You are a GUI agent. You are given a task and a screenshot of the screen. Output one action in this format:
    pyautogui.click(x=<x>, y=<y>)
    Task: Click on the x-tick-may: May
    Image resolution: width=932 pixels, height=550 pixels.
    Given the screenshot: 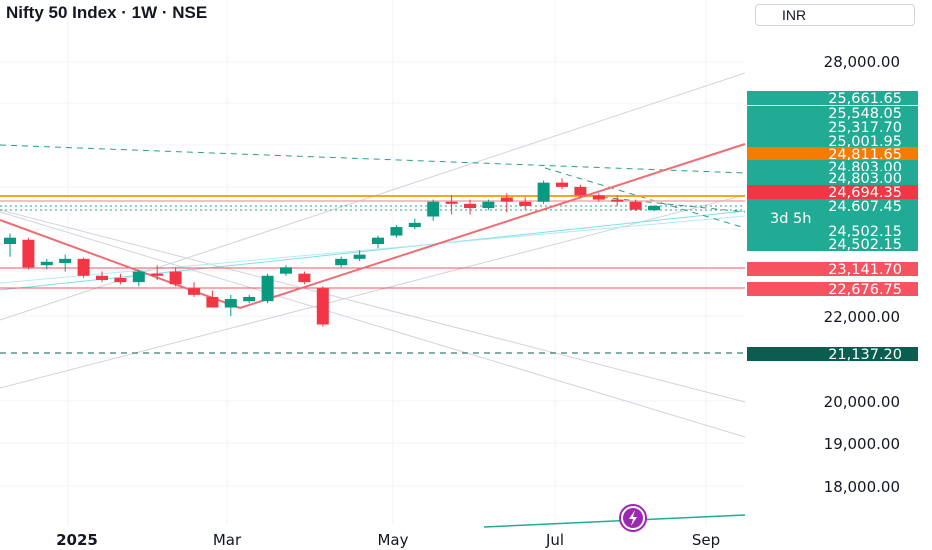 What is the action you would take?
    pyautogui.click(x=392, y=540)
    